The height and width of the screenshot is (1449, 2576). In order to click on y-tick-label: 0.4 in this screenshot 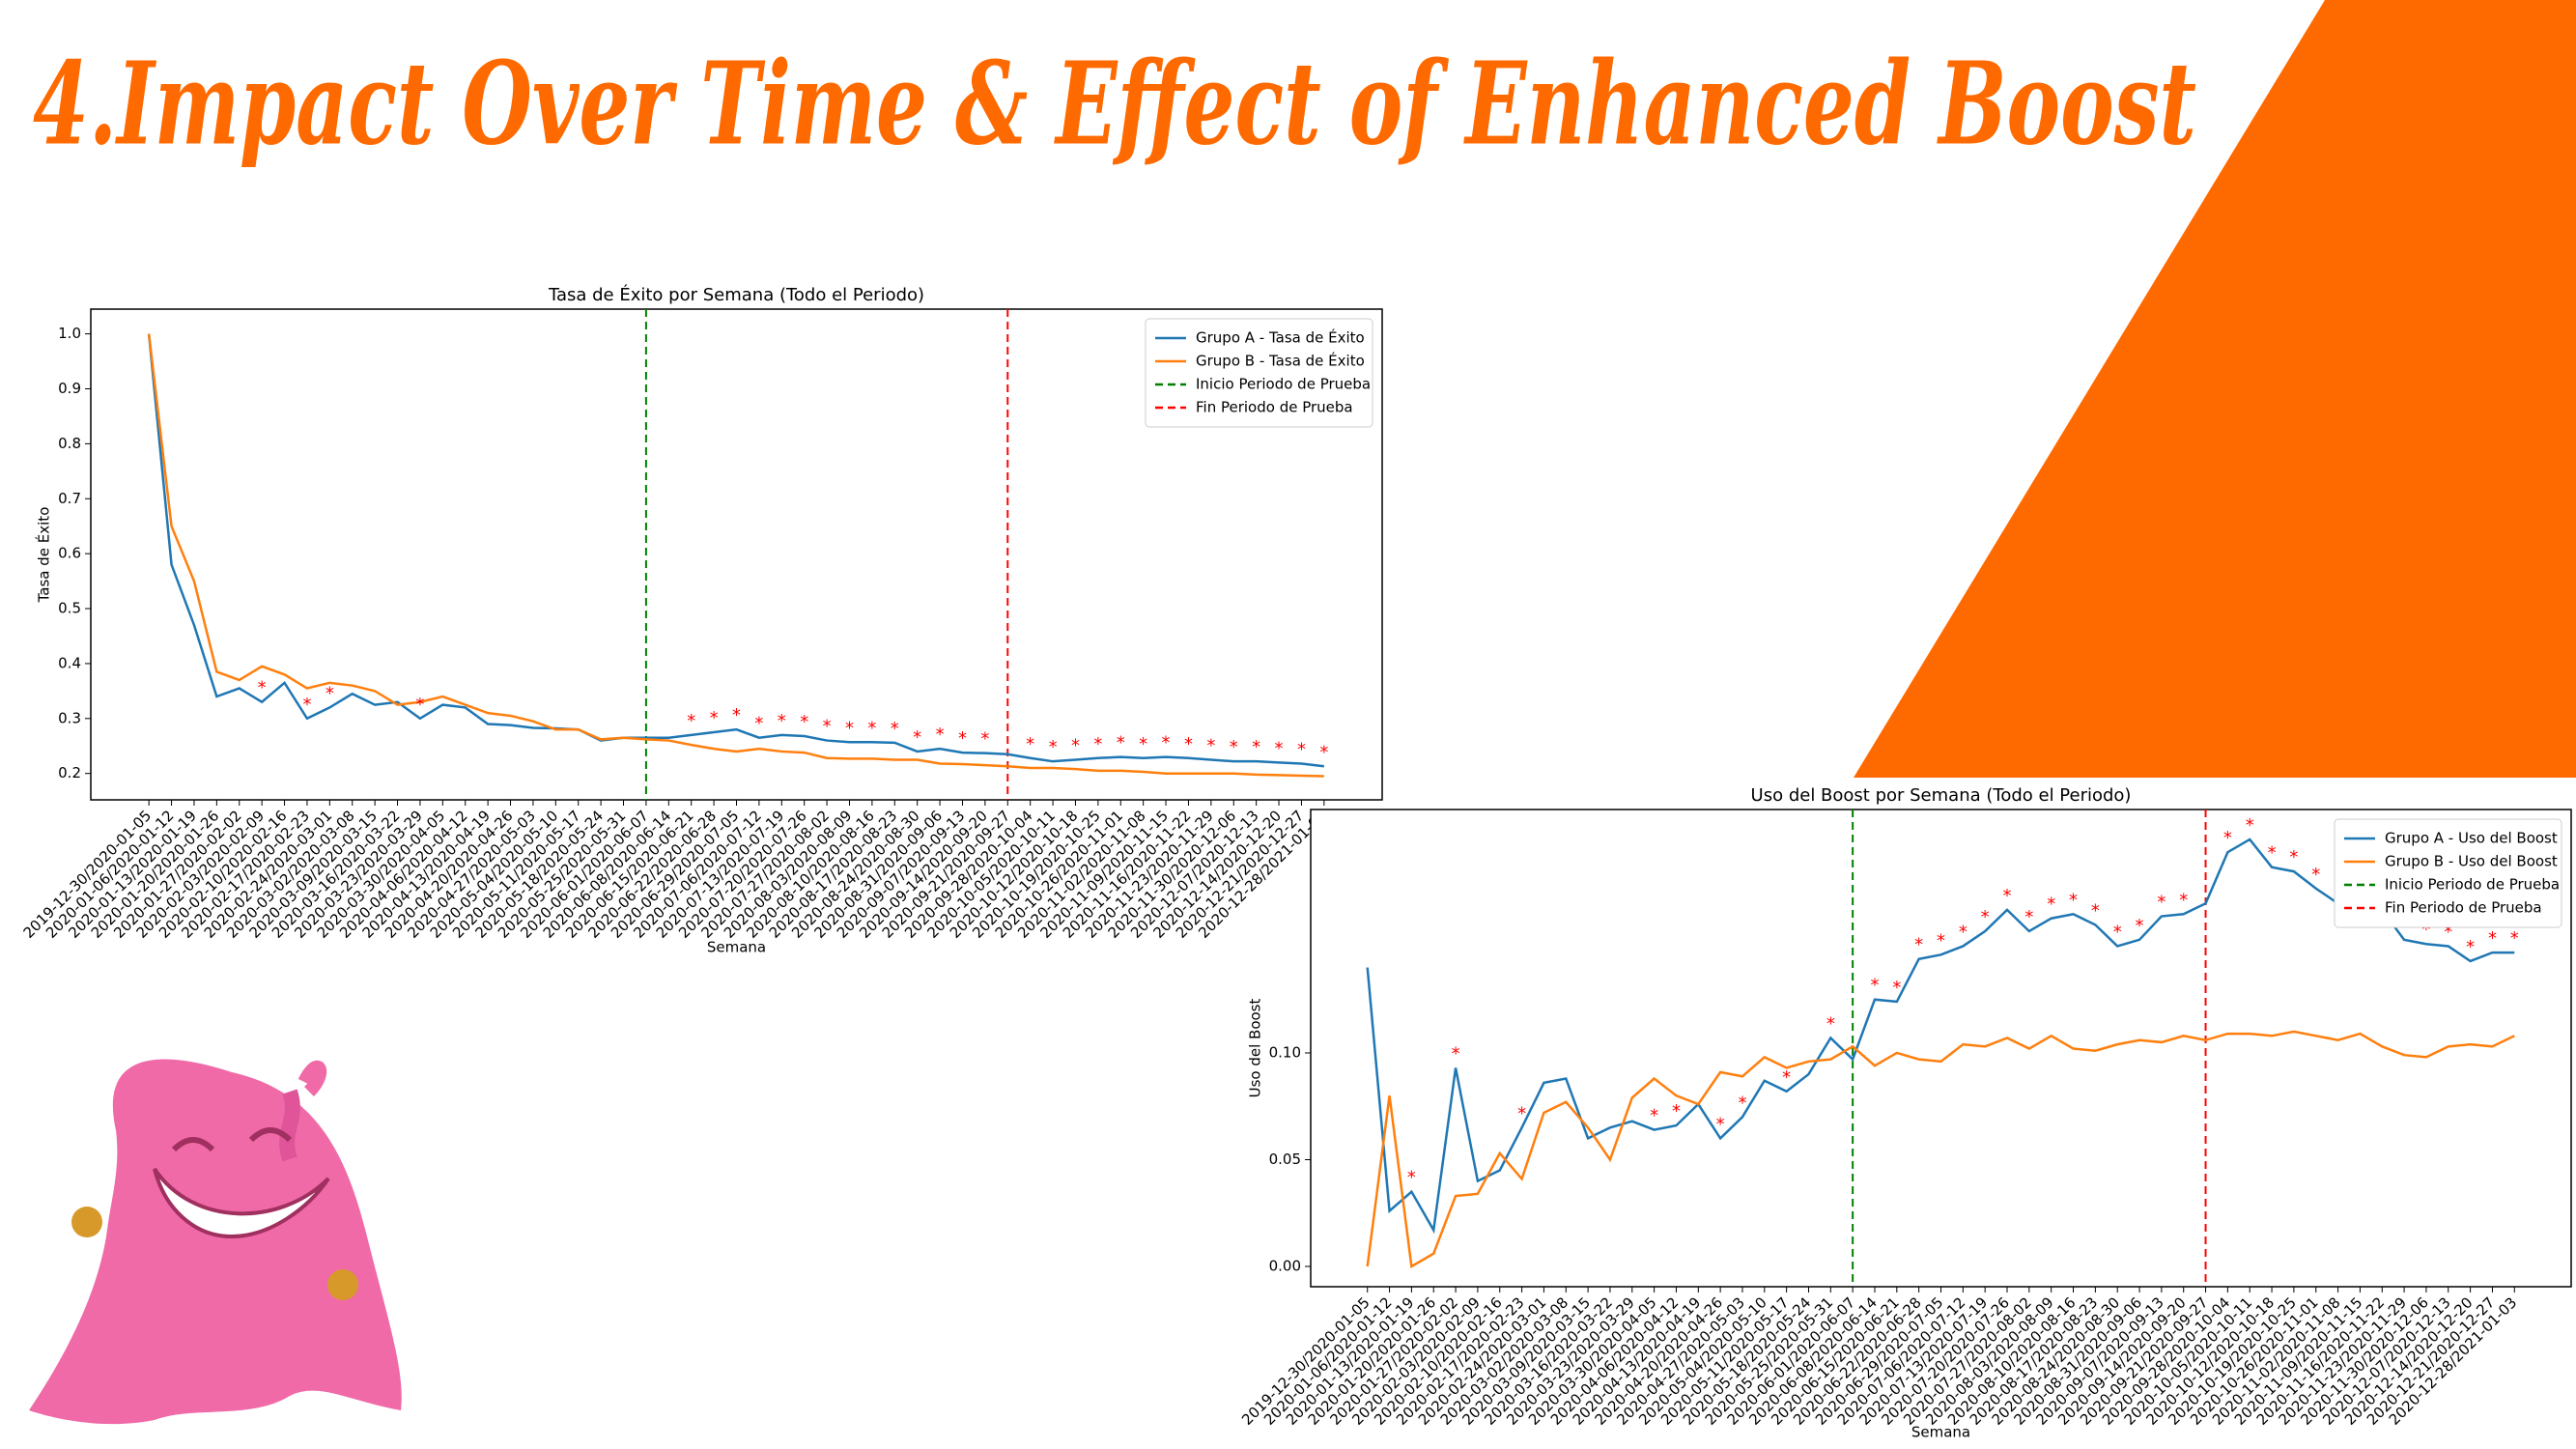, I will do `click(69, 662)`.